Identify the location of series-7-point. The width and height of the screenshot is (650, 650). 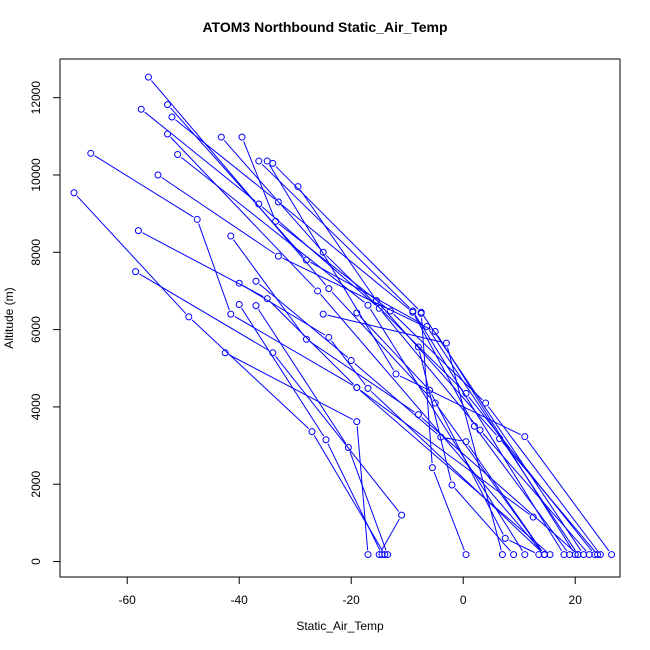
(600, 555).